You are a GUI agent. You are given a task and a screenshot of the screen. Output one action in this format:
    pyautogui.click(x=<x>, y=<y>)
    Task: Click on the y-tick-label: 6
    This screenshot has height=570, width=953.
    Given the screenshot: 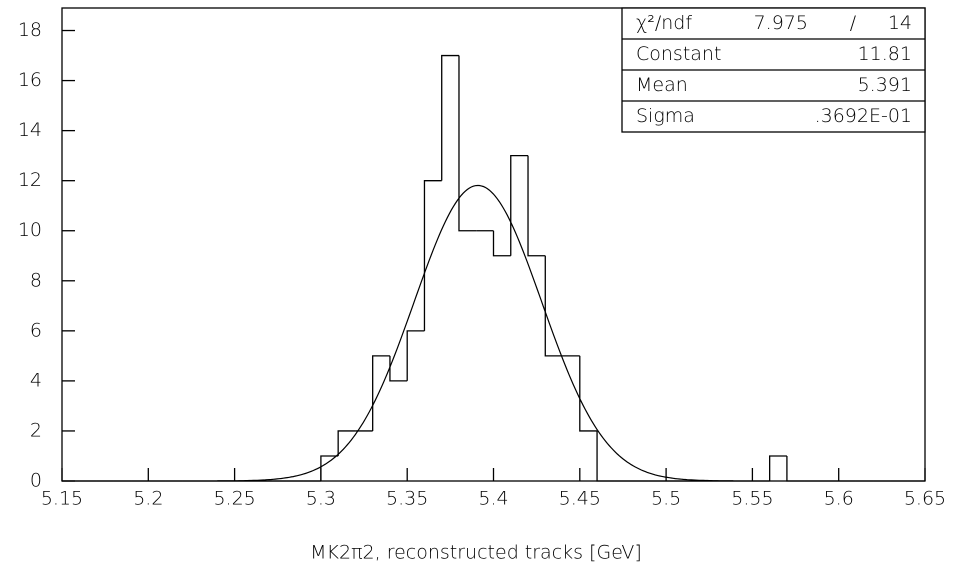 What is the action you would take?
    pyautogui.click(x=36, y=330)
    